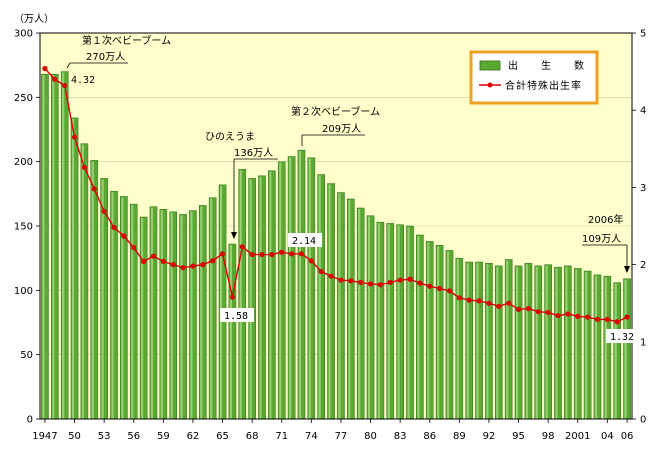 This screenshot has height=454, width=655. Describe the element at coordinates (153, 256) in the screenshot. I see `fertility-point-1958` at that location.